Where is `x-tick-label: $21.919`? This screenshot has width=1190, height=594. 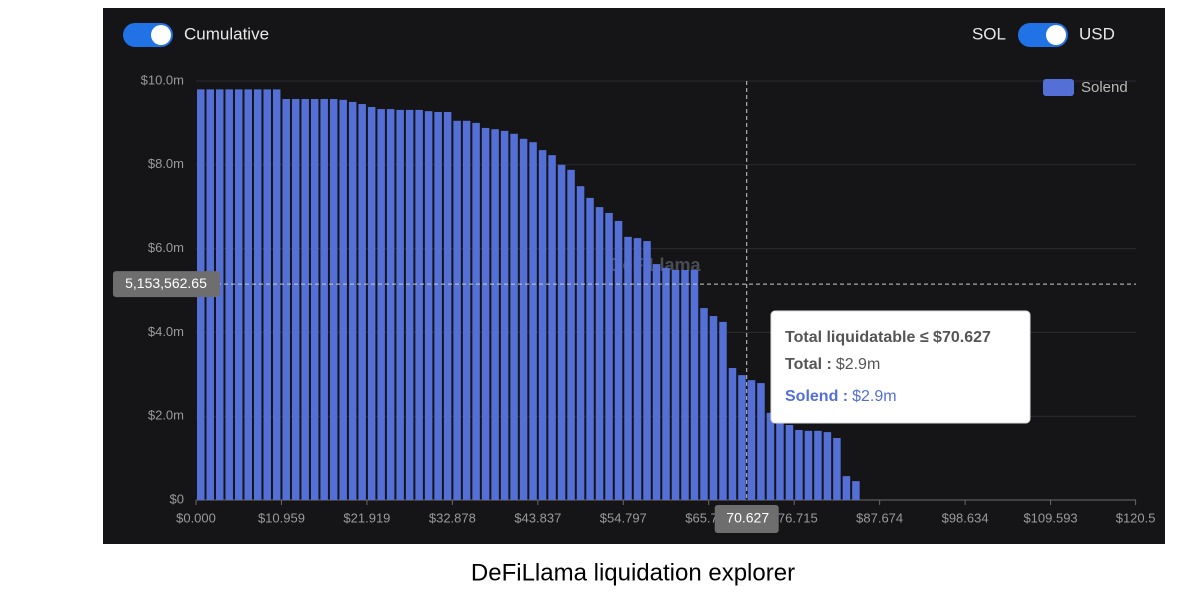
x-tick-label: $21.919 is located at coordinates (366, 517).